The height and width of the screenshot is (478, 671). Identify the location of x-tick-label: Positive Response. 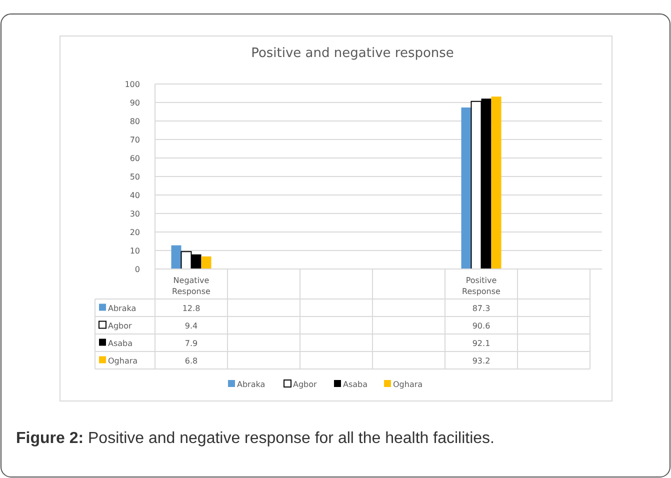
(481, 286).